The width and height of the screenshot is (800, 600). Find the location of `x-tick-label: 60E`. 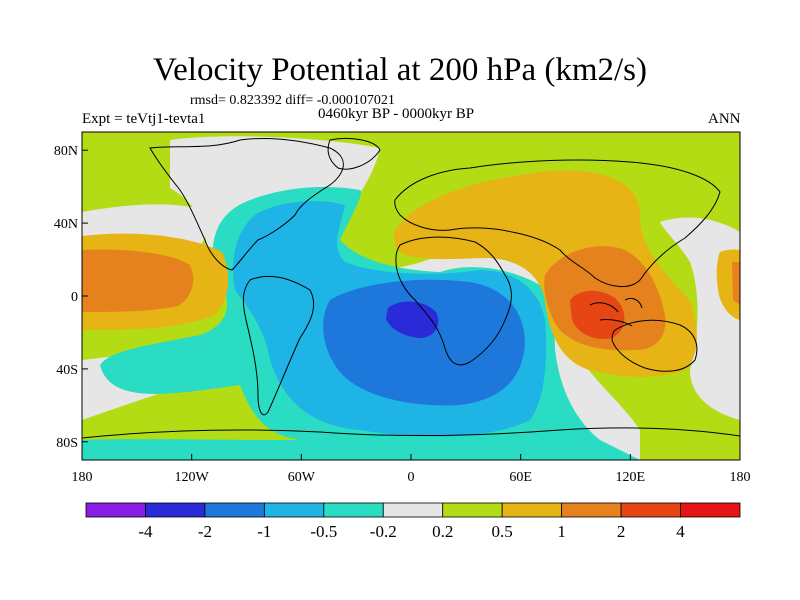

x-tick-label: 60E is located at coordinates (520, 477).